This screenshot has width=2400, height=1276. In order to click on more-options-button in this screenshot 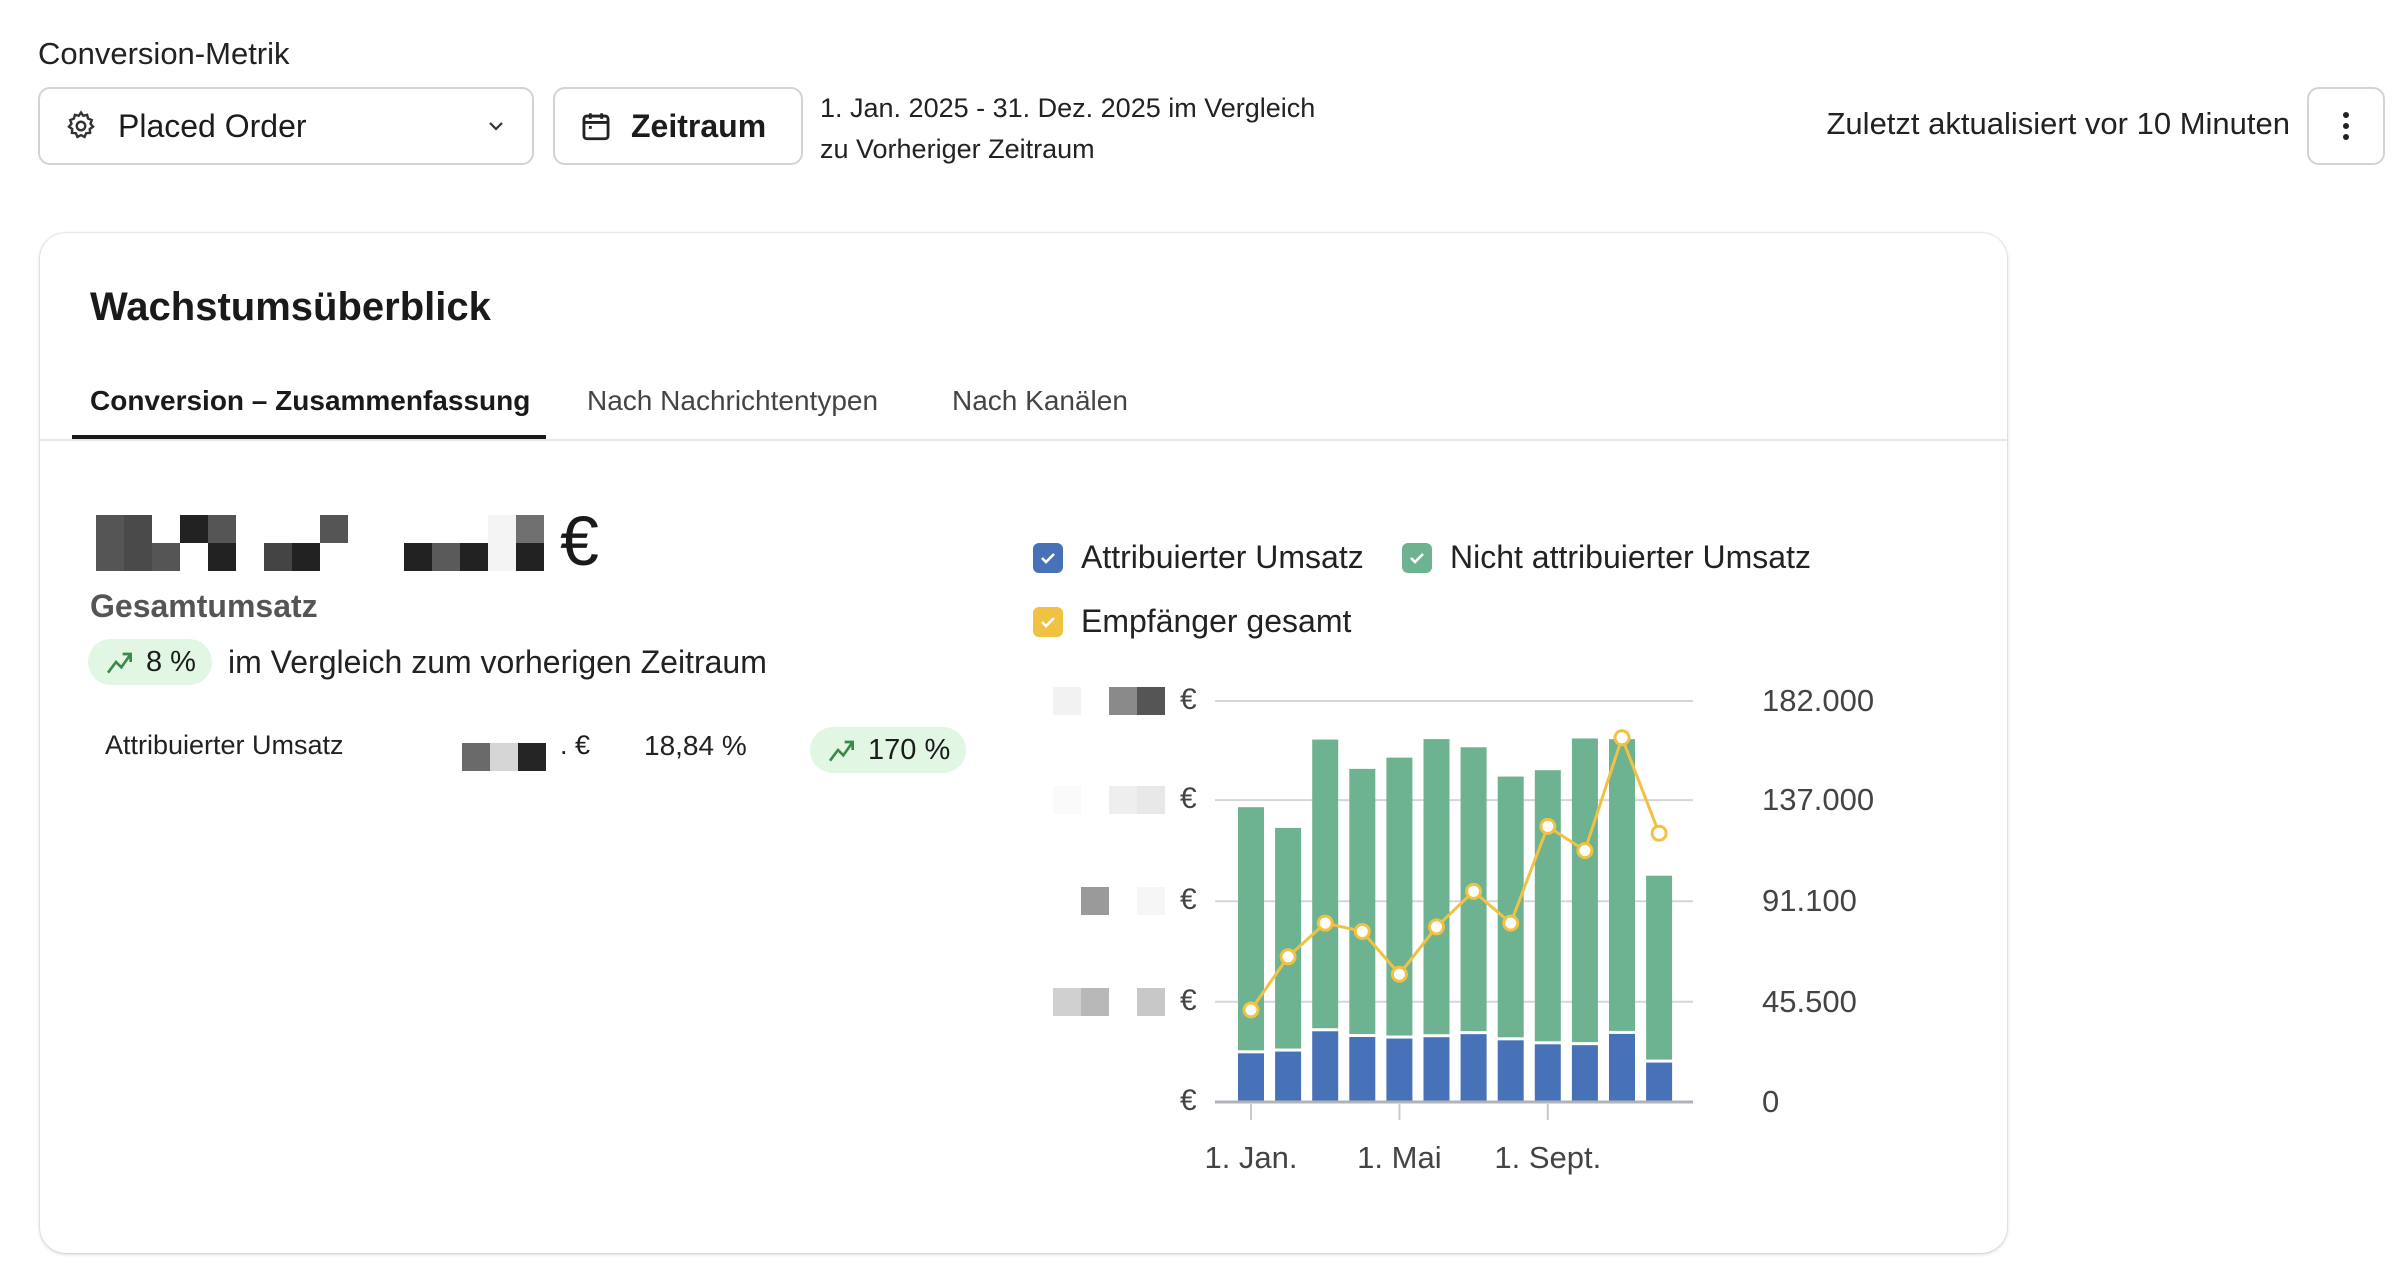, I will do `click(2346, 126)`.